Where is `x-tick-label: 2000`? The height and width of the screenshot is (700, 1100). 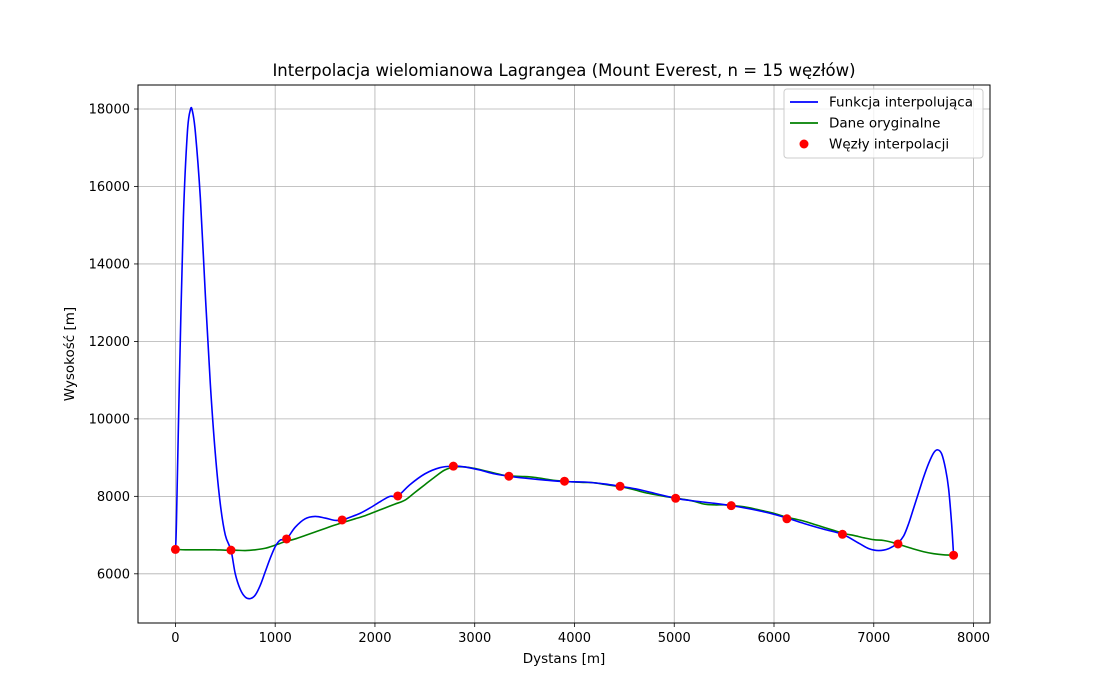
x-tick-label: 2000 is located at coordinates (374, 638).